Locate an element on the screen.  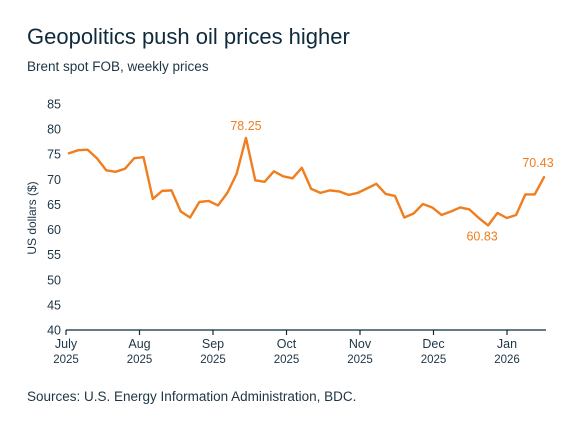
chart-subtitle: Brent spot FOB, weekly prices is located at coordinates (118, 66).